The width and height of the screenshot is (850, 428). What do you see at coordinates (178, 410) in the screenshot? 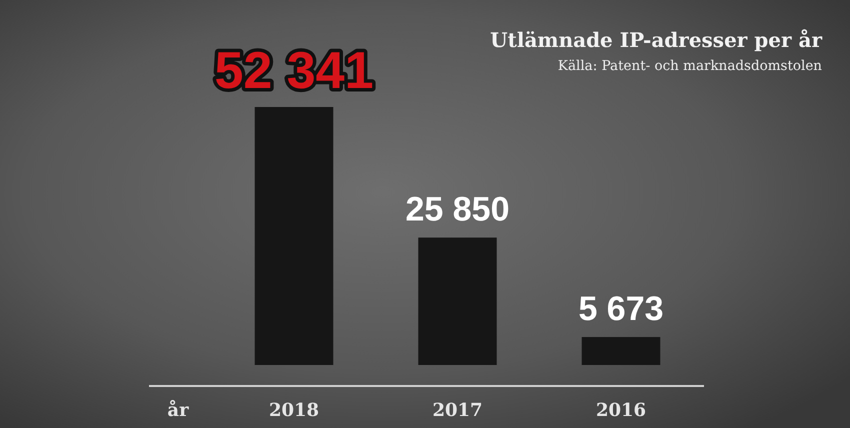
I see `x-axis-title: år` at bounding box center [178, 410].